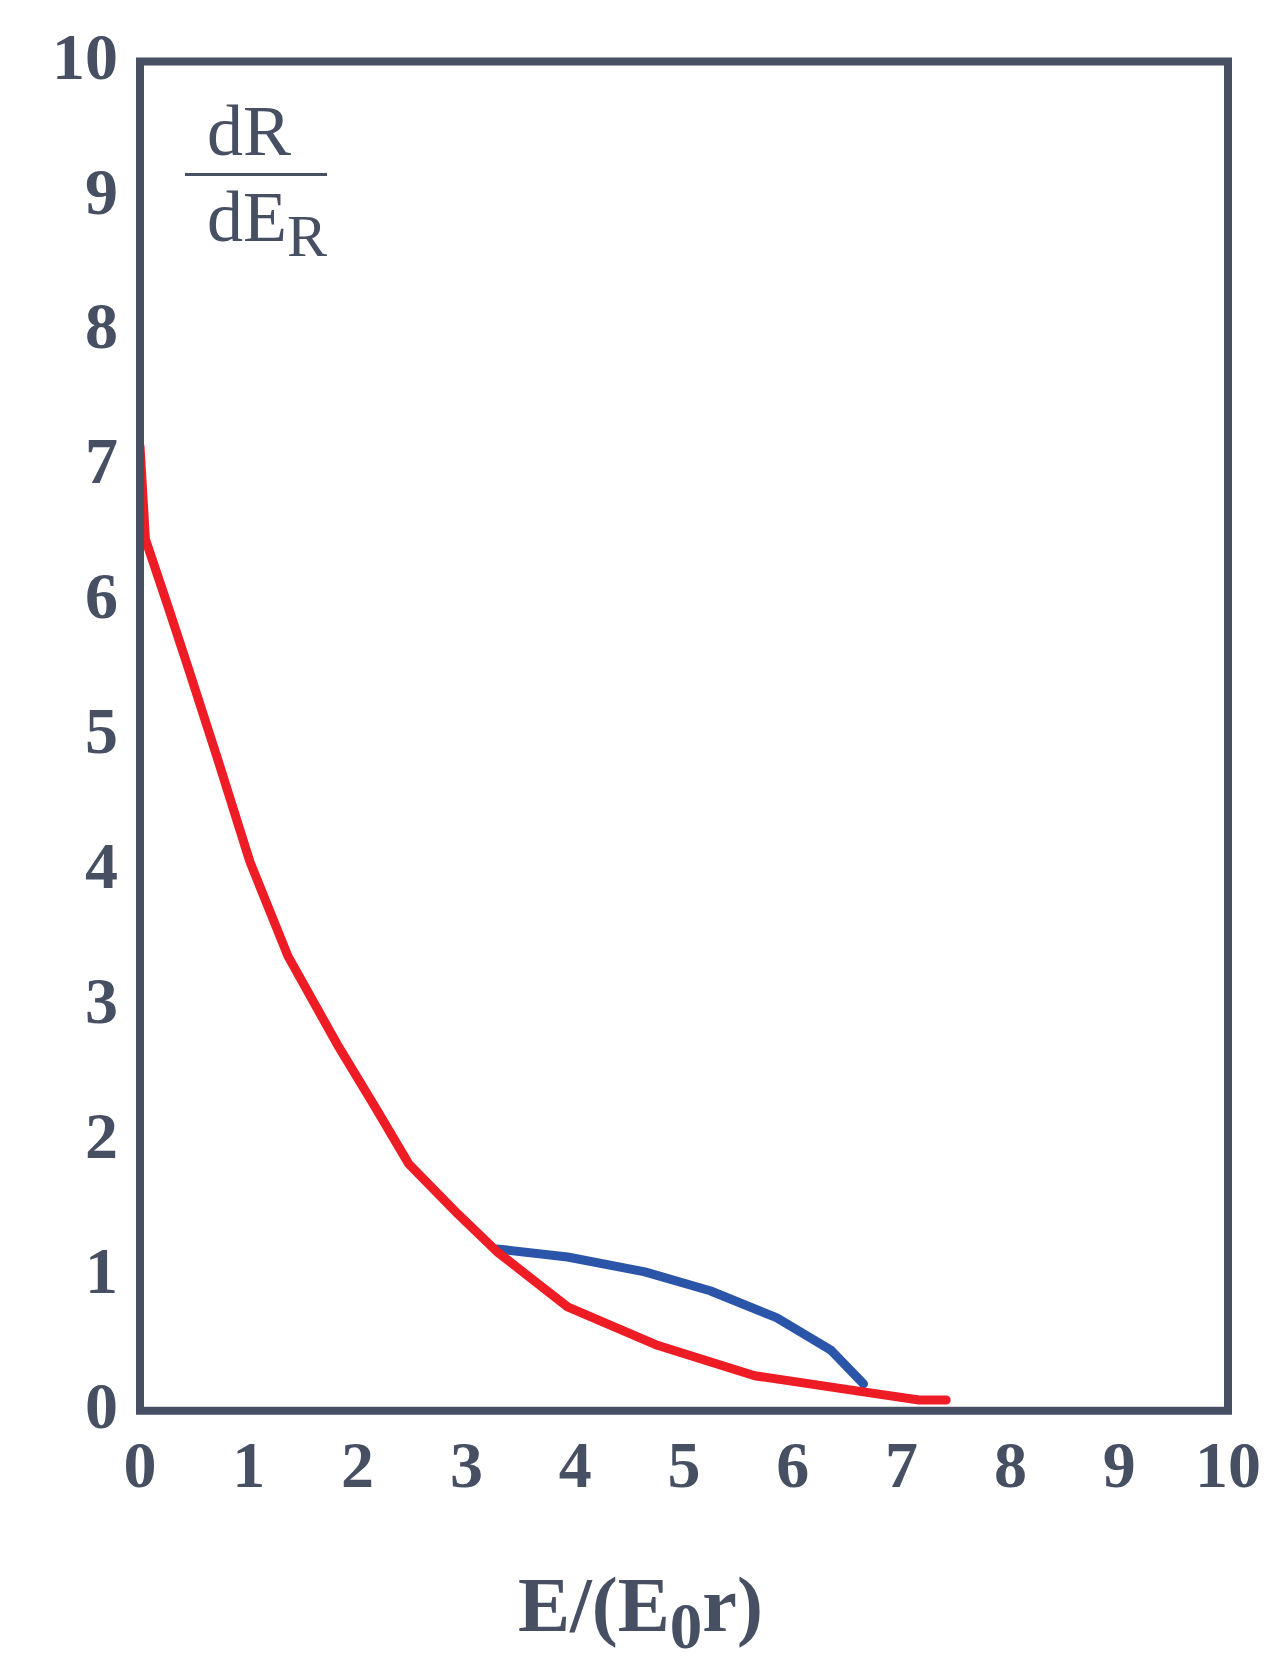  What do you see at coordinates (85, 56) in the screenshot?
I see `y-tick-label: 10` at bounding box center [85, 56].